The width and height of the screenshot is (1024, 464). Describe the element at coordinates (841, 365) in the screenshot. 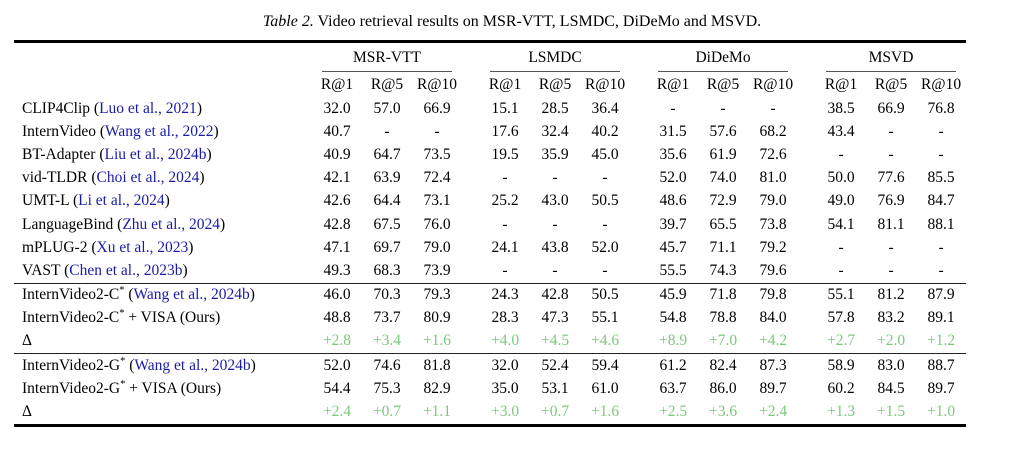

I see `value-cell: 58.9` at that location.